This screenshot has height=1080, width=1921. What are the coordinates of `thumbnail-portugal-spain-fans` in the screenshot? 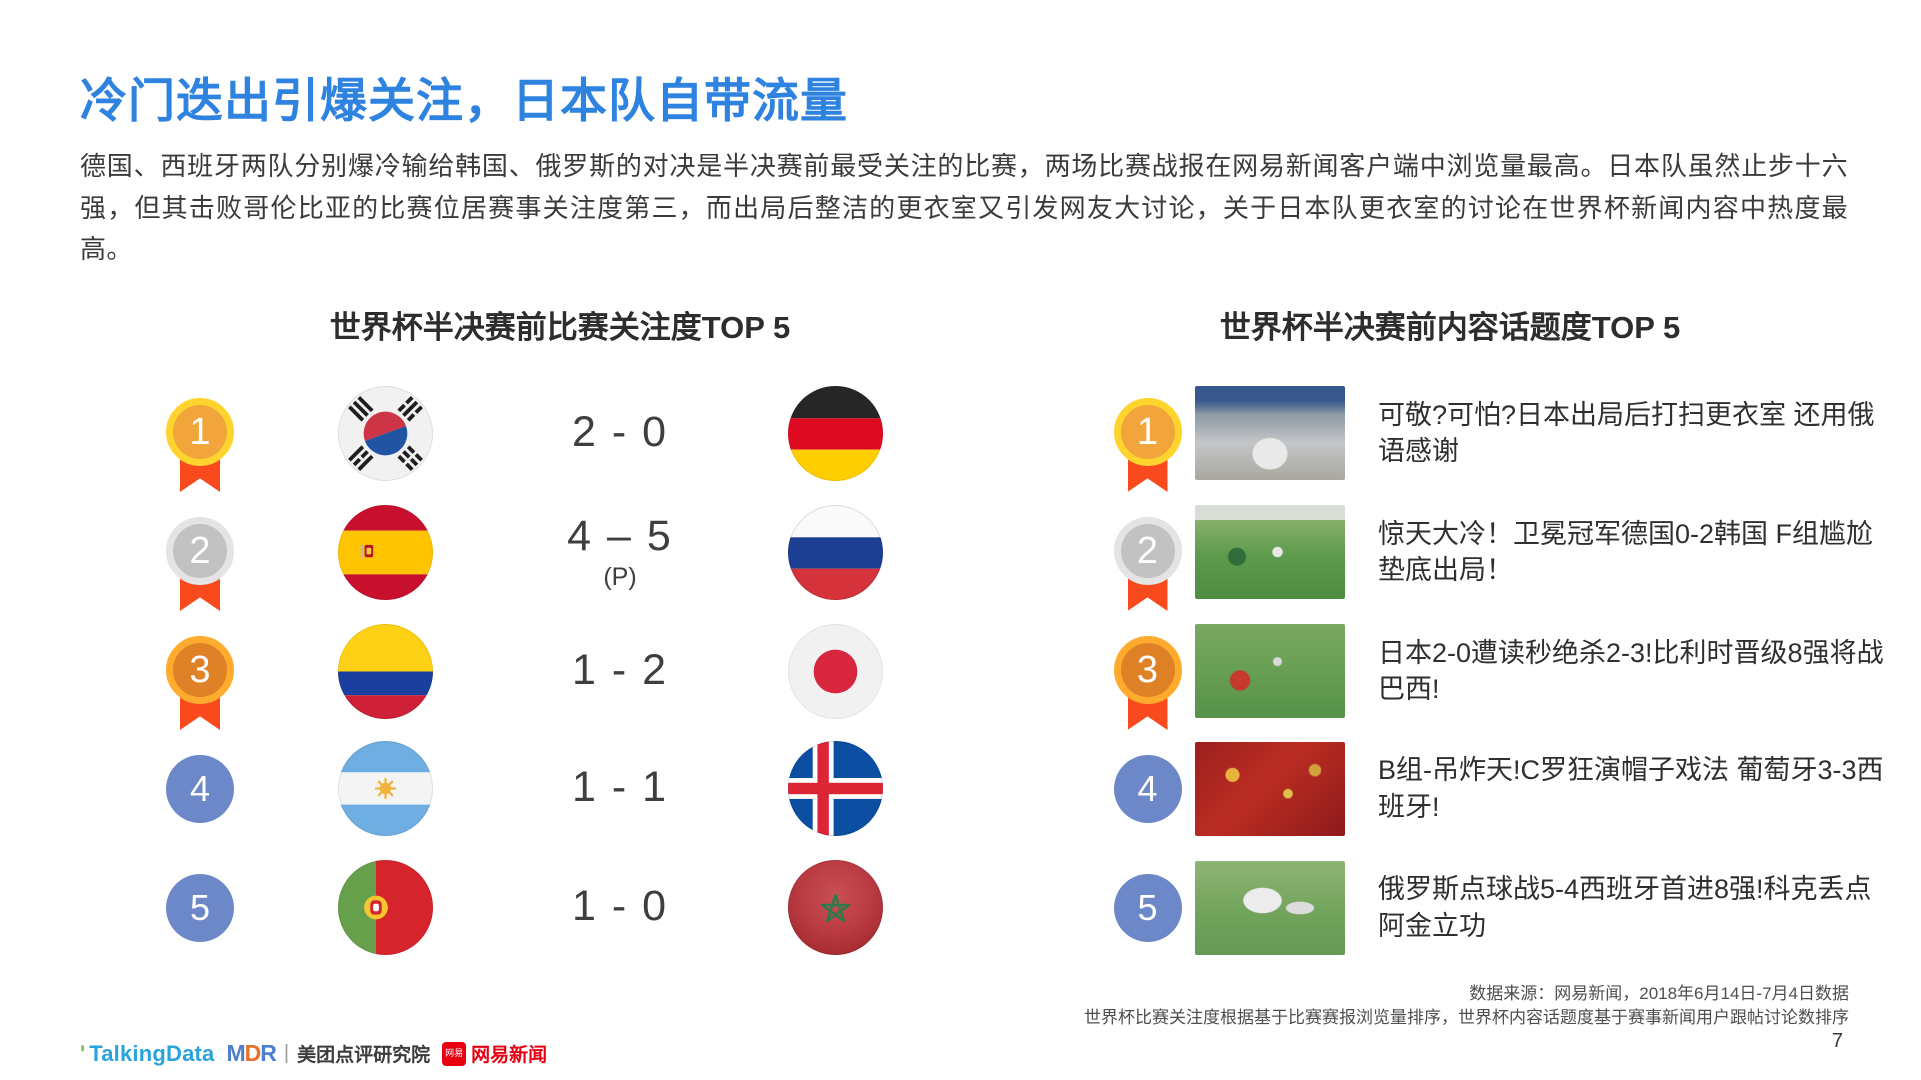 It's located at (1270, 788).